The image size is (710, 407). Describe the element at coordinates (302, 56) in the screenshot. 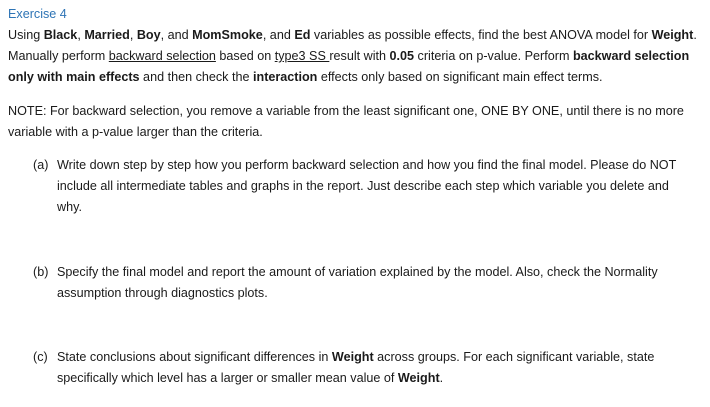

I see `type3-ss-link: type3 SS` at that location.